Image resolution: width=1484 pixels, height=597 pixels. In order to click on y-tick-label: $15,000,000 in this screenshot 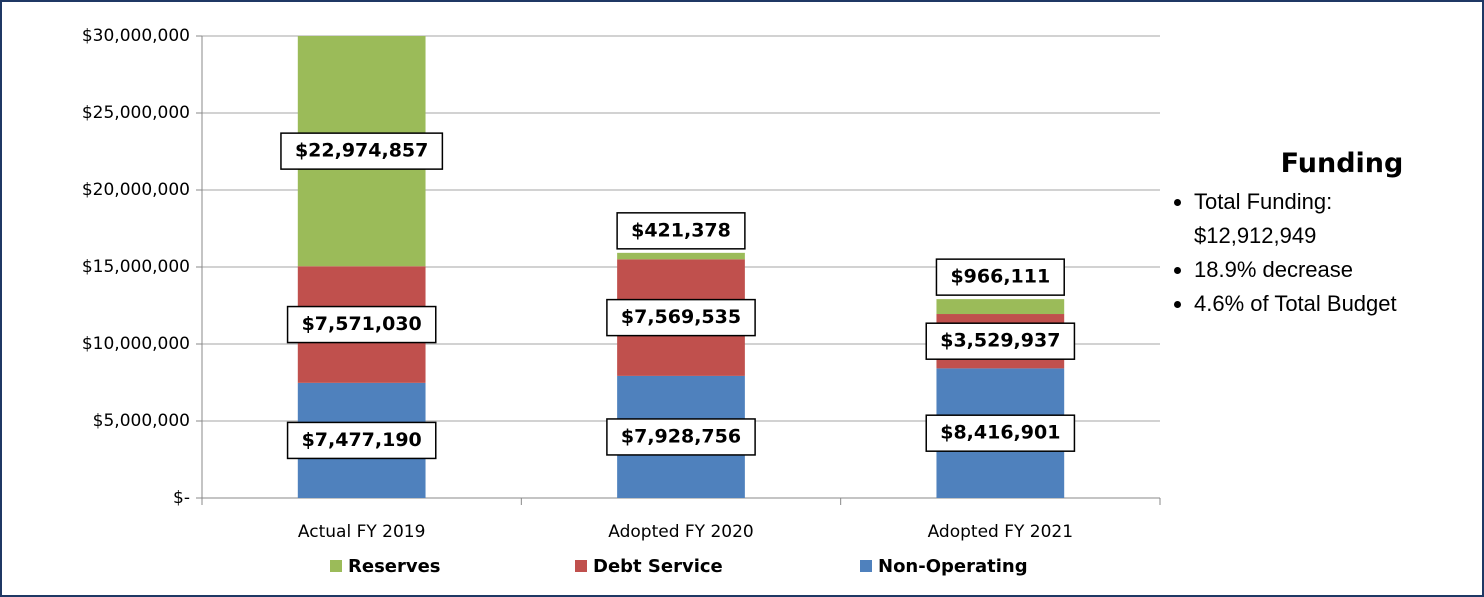, I will do `click(136, 267)`.